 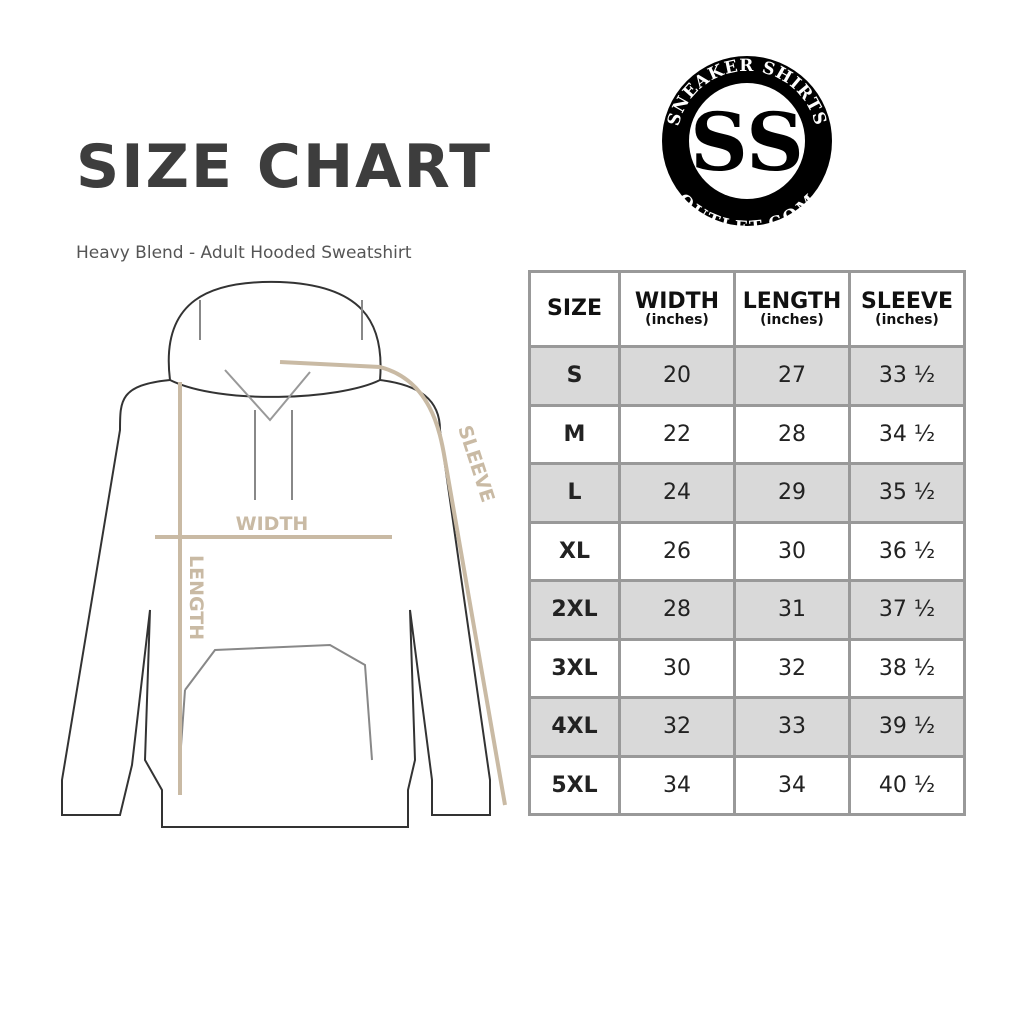 What do you see at coordinates (907, 493) in the screenshot?
I see `value-cell: 35 ½` at bounding box center [907, 493].